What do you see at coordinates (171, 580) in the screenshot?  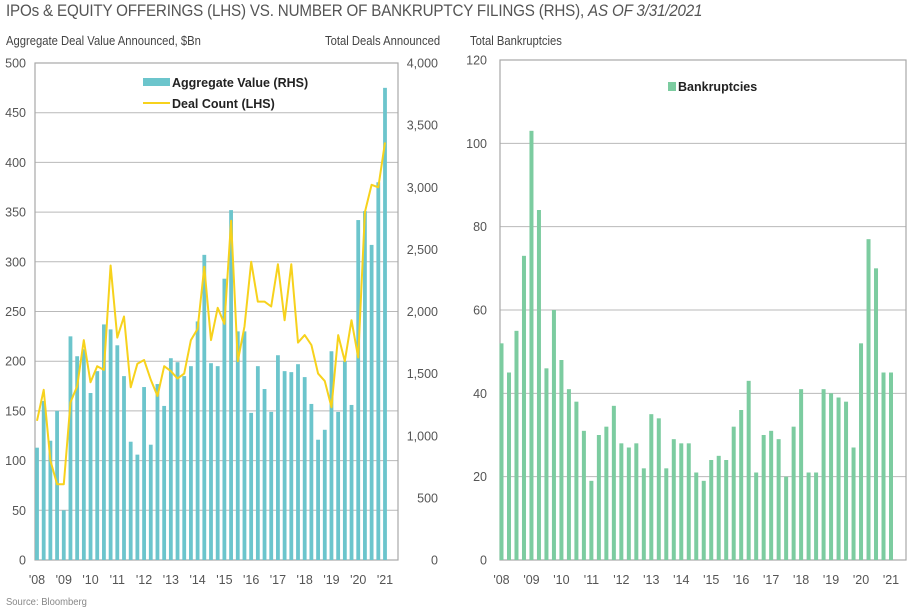 I see `left-x-tick: '13` at bounding box center [171, 580].